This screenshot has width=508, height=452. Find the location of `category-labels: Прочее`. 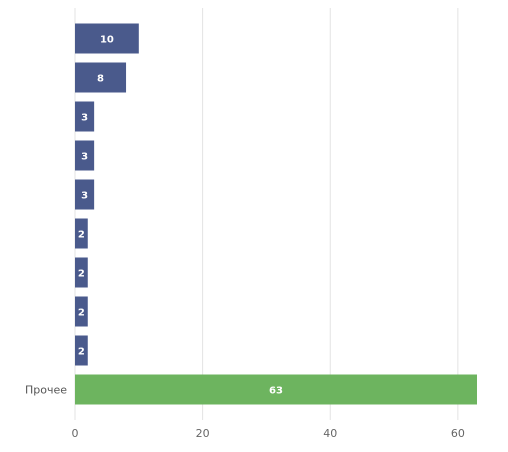

category-labels: Прочее is located at coordinates (46, 390).